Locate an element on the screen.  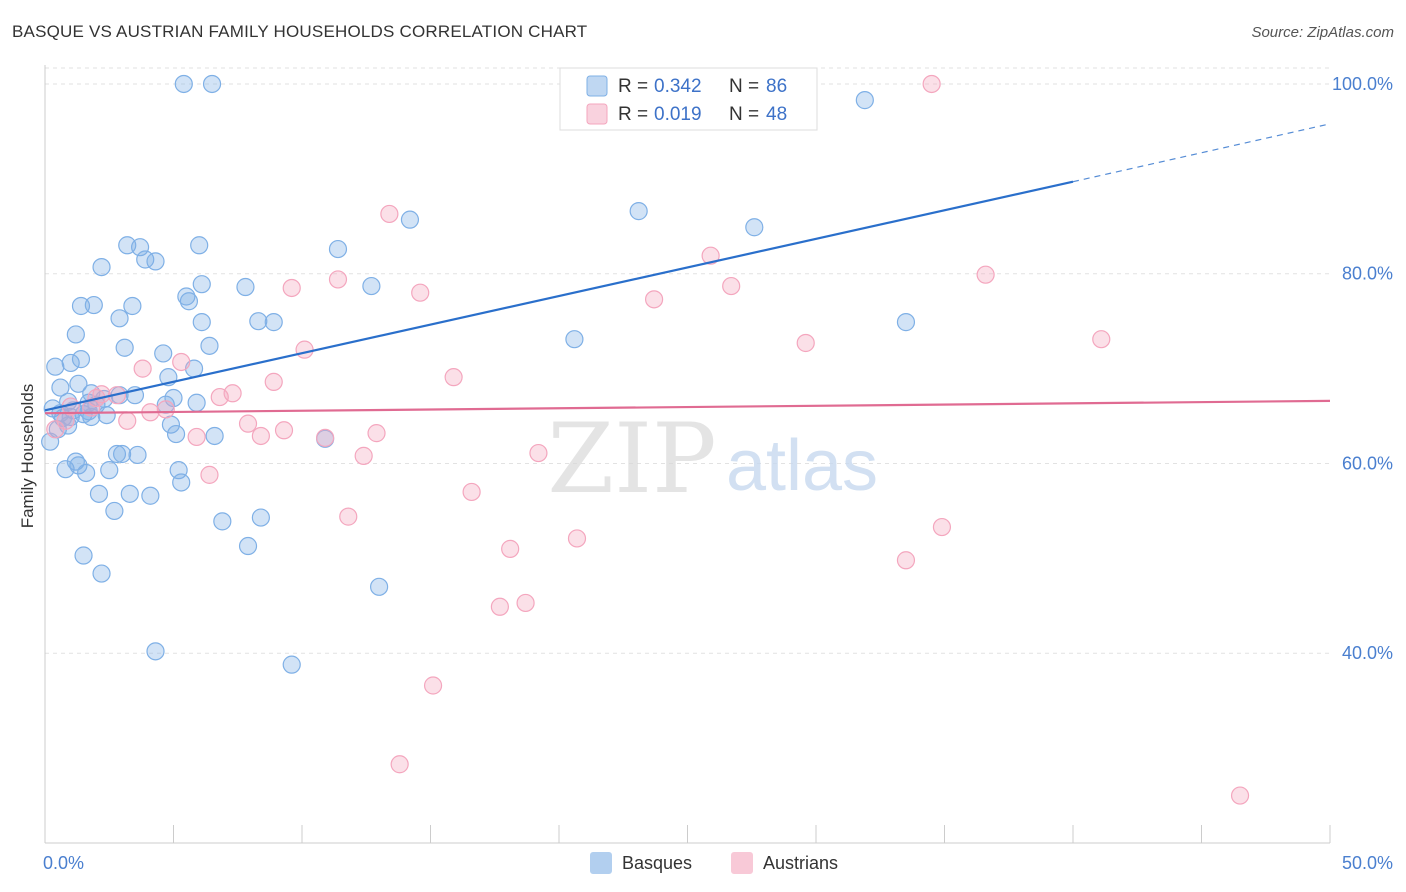
legend-label-basques: Basques is located at coordinates (657, 862).